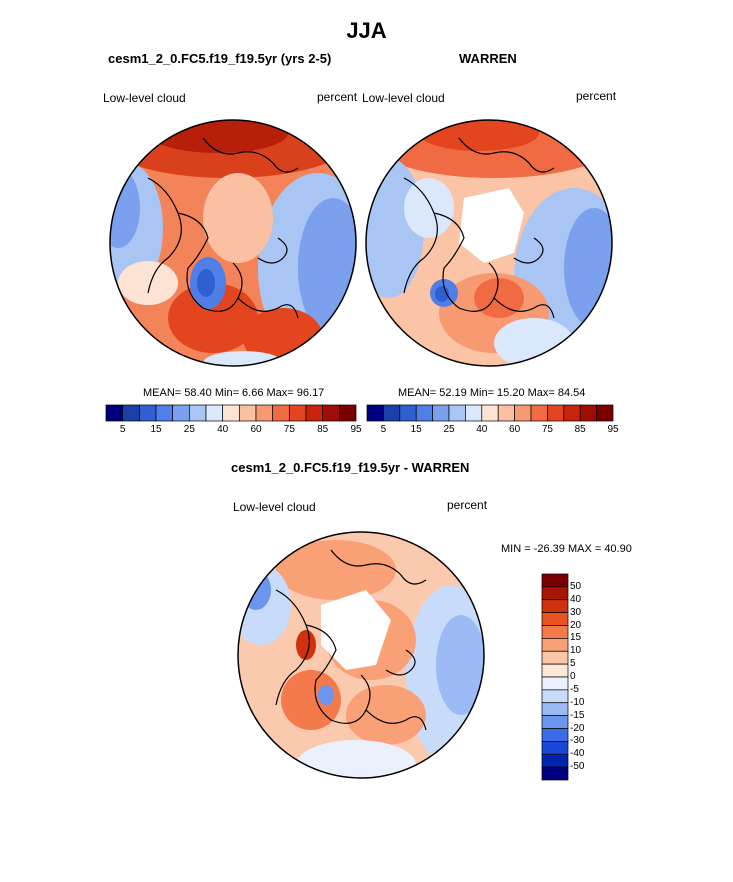 This screenshot has width=733, height=882. I want to click on diff-colorbar-tick-label: -30, so click(577, 741).